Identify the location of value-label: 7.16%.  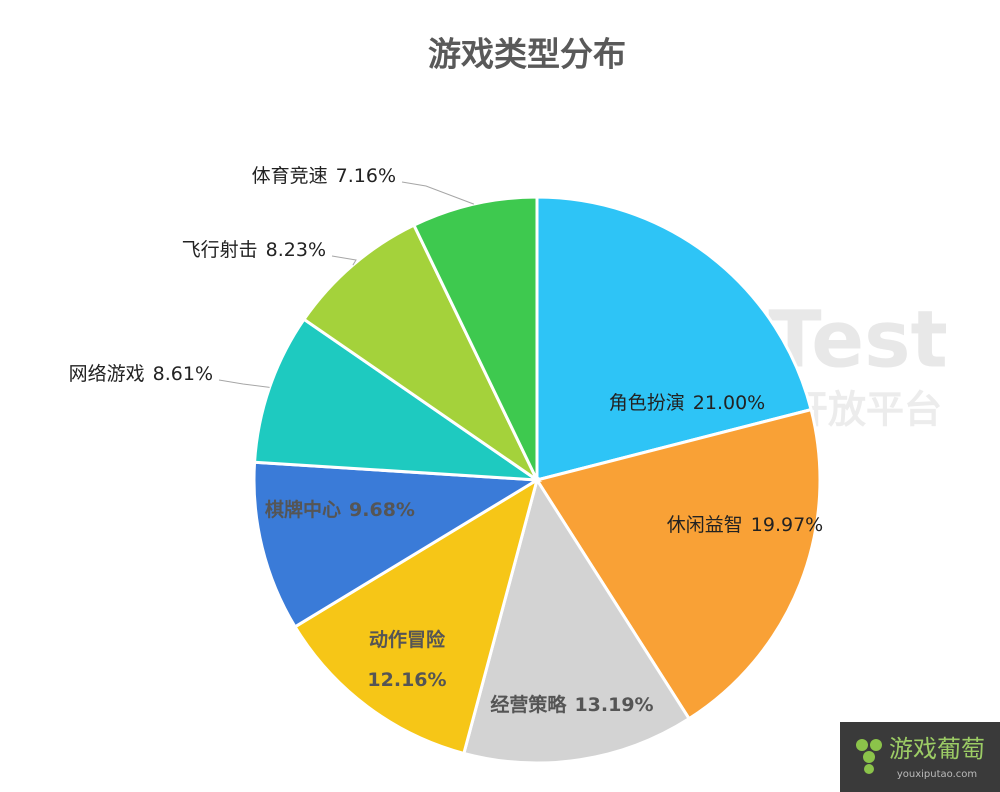
(366, 176).